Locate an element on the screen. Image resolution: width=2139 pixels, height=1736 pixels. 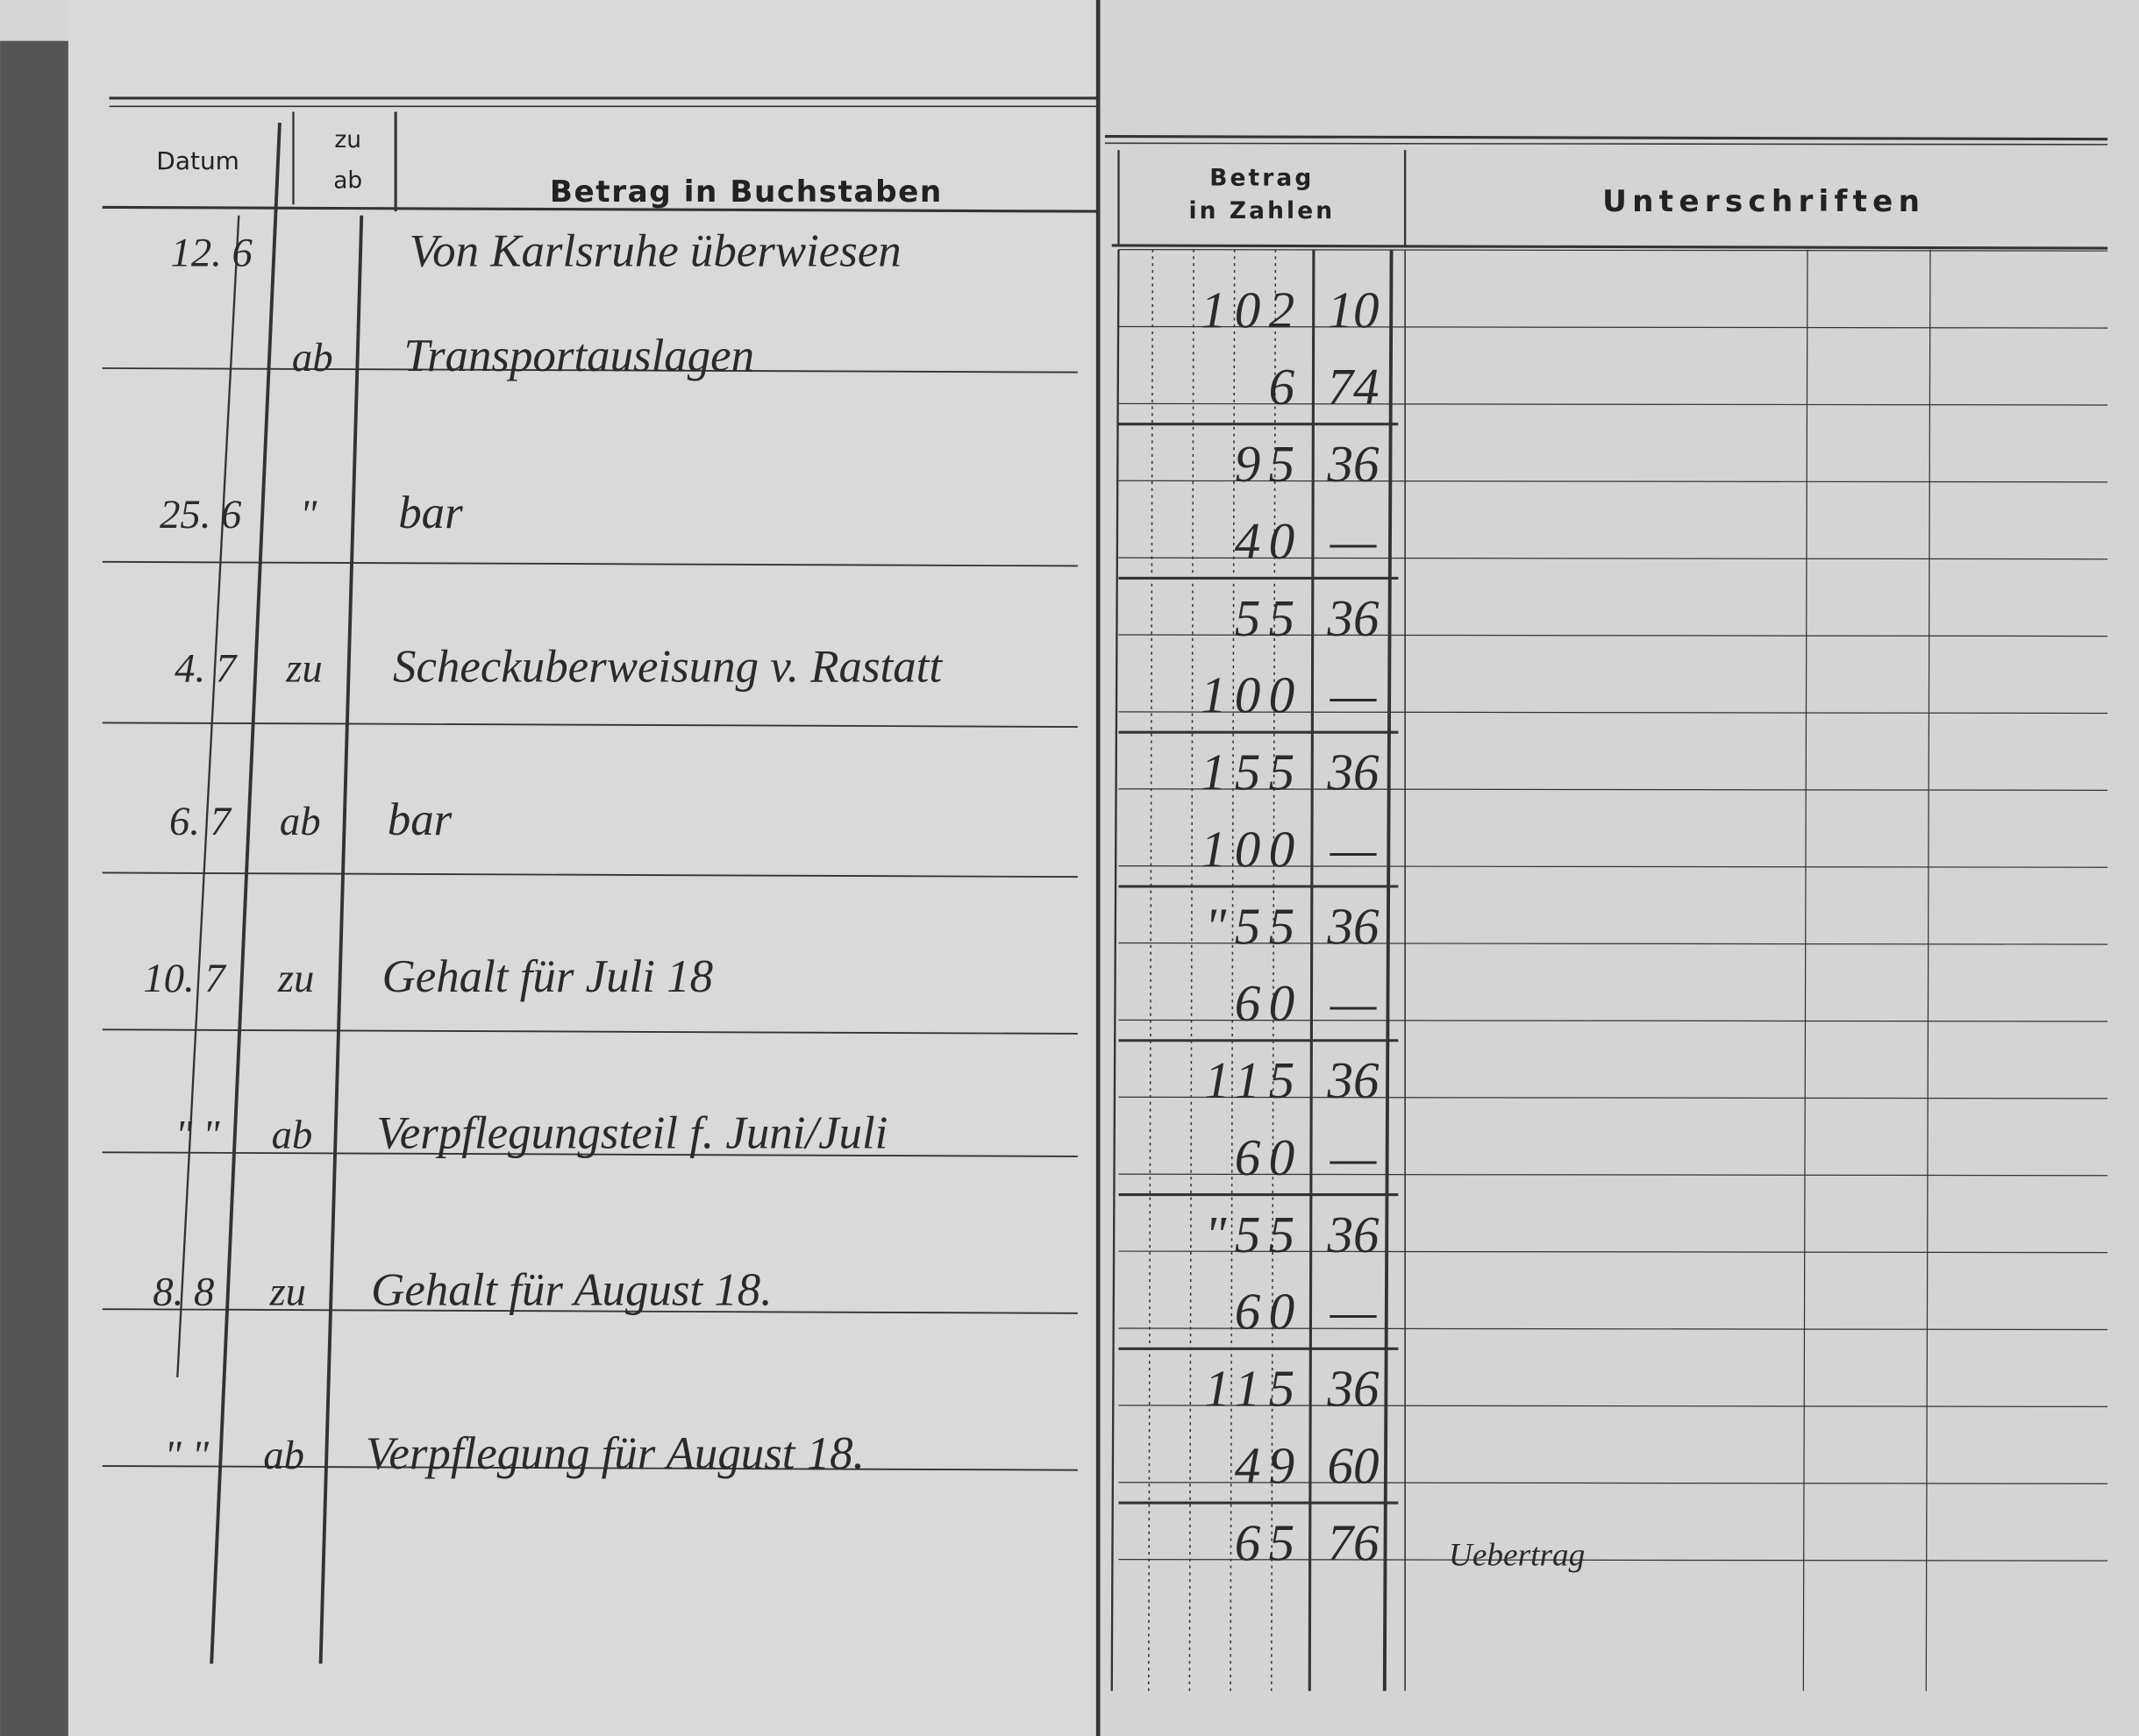
amount-mark: 100 is located at coordinates (1252, 695).